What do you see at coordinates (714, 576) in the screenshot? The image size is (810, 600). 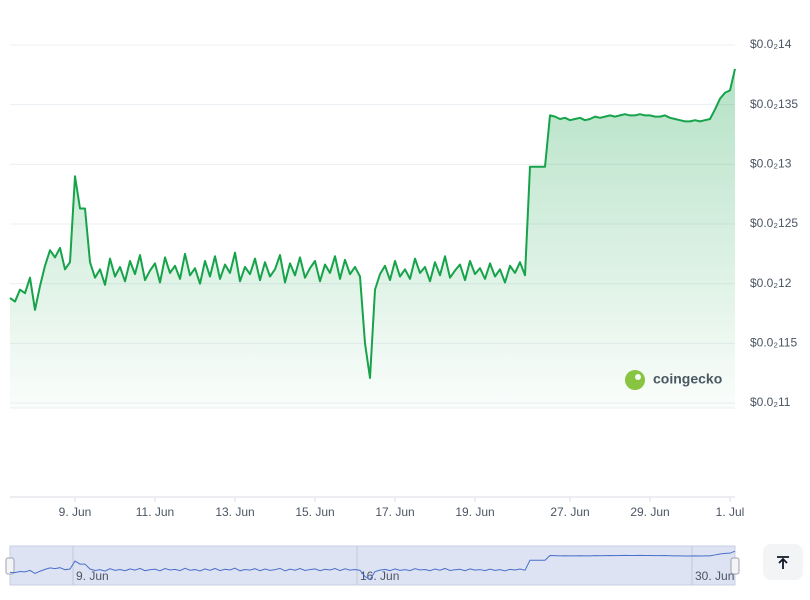 I see `navigator-label: 30. Jun` at bounding box center [714, 576].